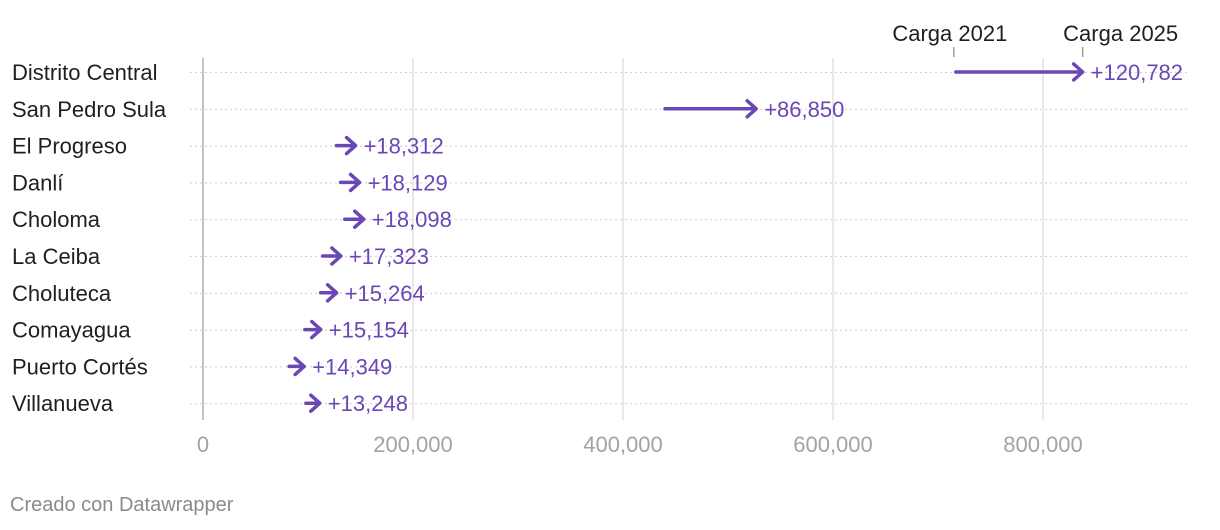  I want to click on change-label: +17,323, so click(389, 256).